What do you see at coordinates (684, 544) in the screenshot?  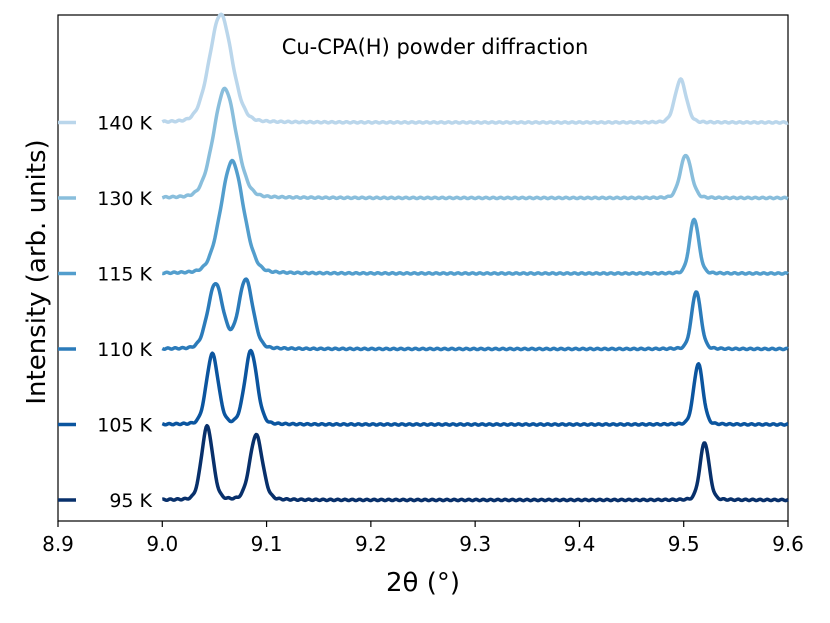 I see `x-tick-label: 9.5` at bounding box center [684, 544].